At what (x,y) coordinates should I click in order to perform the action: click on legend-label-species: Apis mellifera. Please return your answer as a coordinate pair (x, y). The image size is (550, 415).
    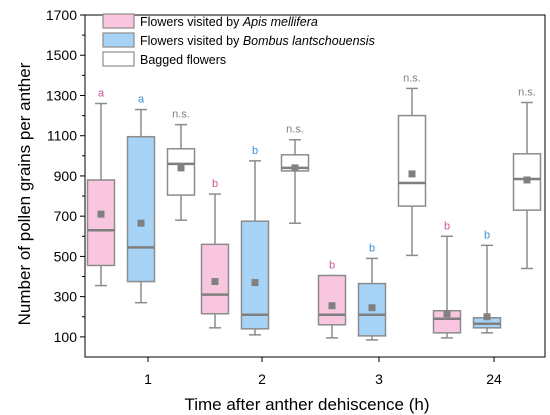
    Looking at the image, I should click on (280, 22).